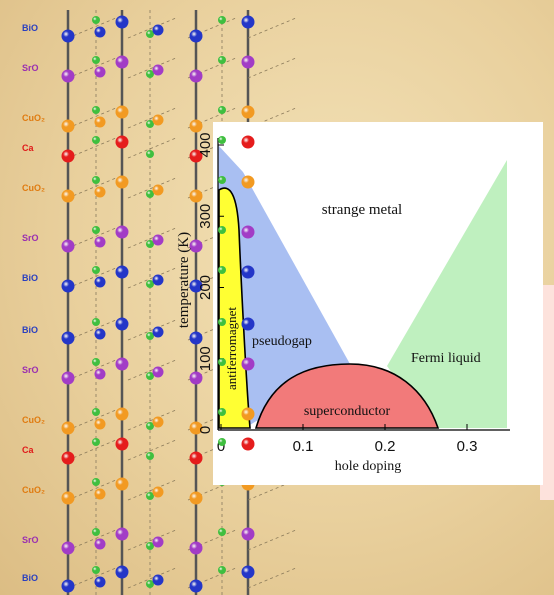 The height and width of the screenshot is (595, 554). What do you see at coordinates (236, 293) in the screenshot?
I see `crystal-structure-overlay` at bounding box center [236, 293].